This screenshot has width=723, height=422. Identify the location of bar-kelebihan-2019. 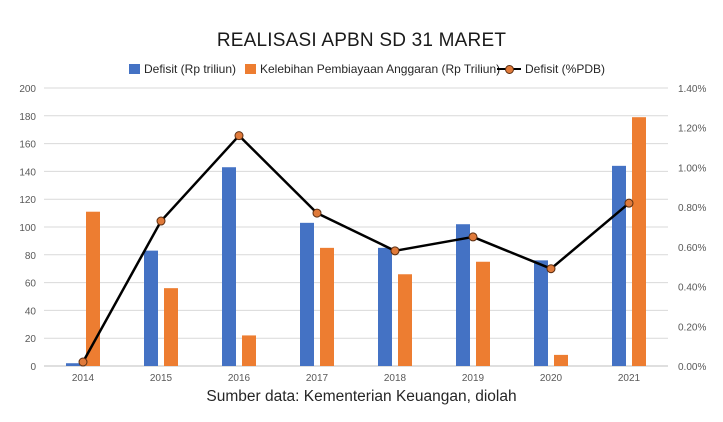
(483, 313).